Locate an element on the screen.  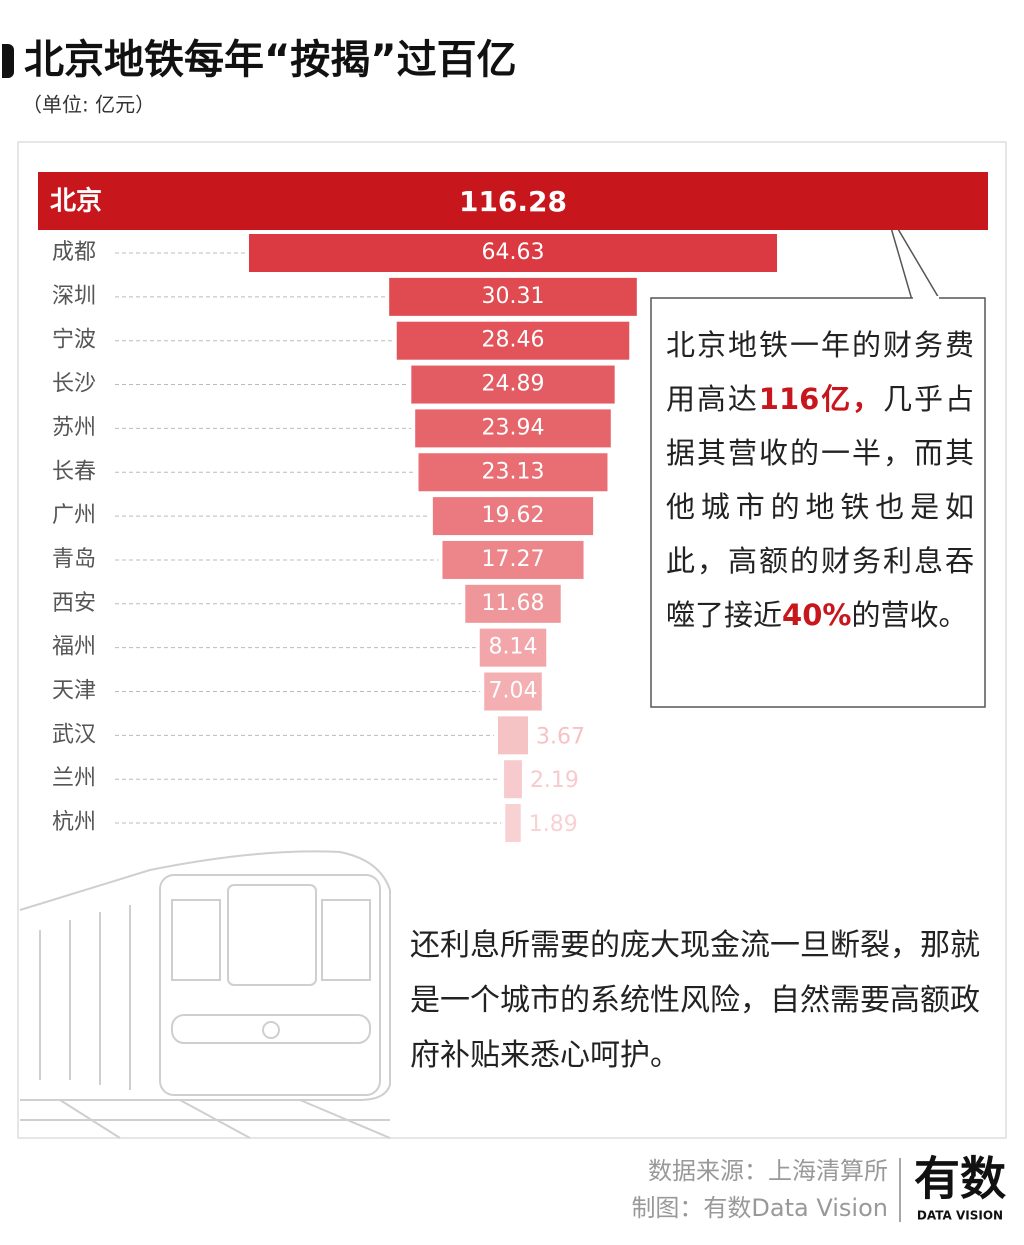
value-label: 19.62 is located at coordinates (513, 515).